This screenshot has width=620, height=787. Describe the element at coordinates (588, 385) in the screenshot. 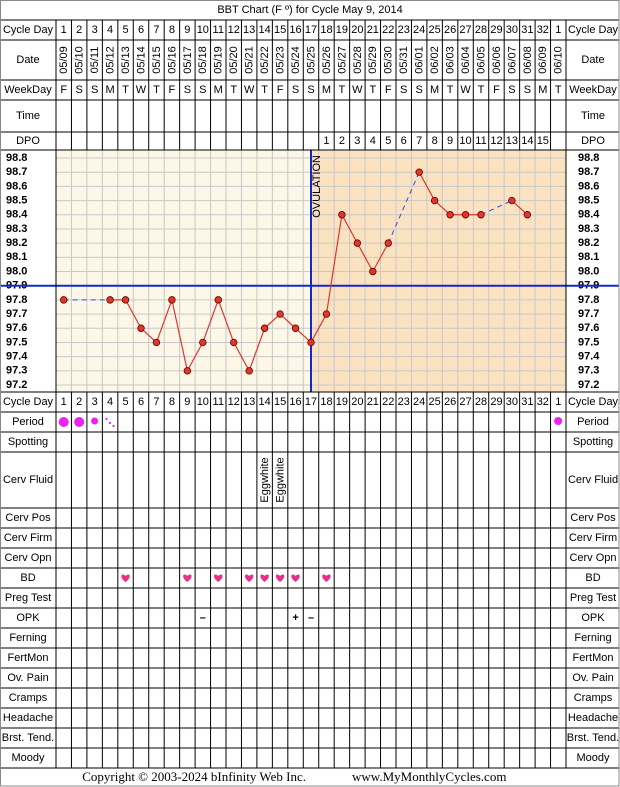

I see `y-tick-label-right: 97.2` at that location.